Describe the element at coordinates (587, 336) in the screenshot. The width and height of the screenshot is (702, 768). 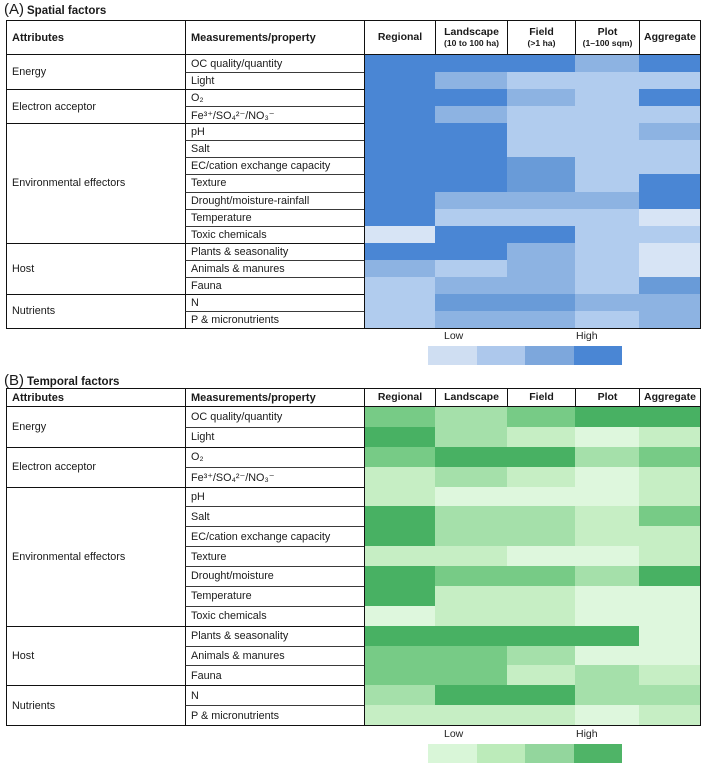
I see `legend-high-label: High` at that location.